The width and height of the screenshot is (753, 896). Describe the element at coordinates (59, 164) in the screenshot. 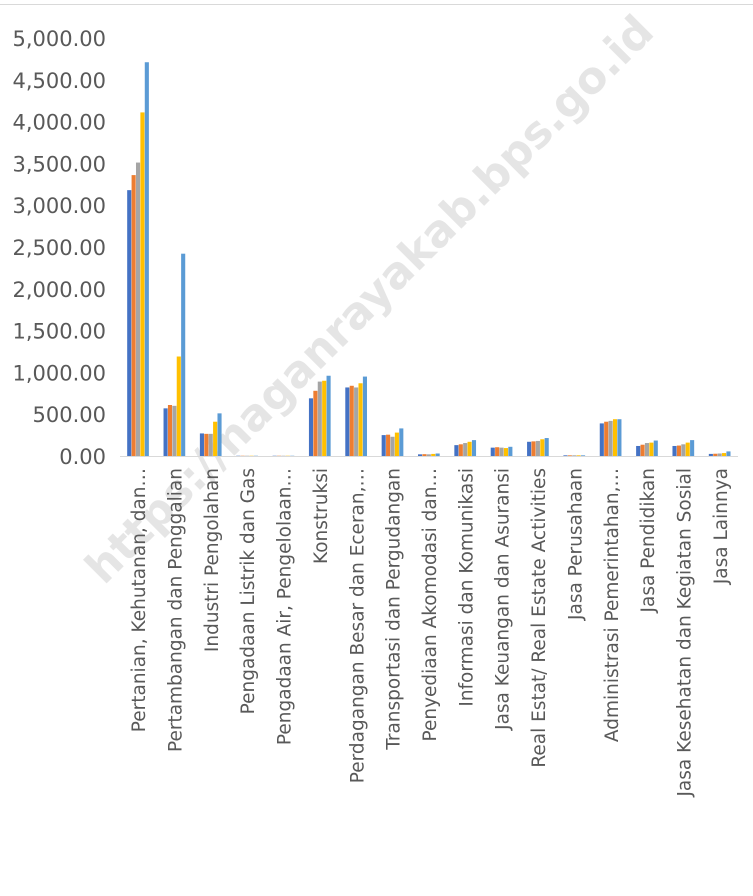

I see `y-tick-label: 3,500.00` at that location.